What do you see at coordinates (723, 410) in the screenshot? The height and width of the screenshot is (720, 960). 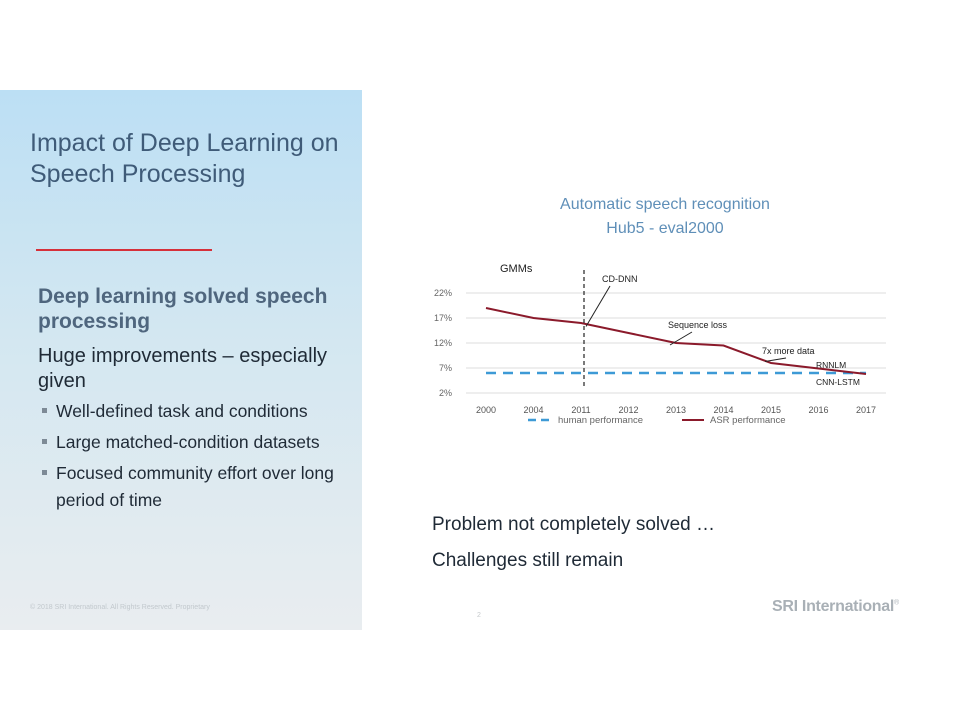 I see `x-tick-label: 2014` at bounding box center [723, 410].